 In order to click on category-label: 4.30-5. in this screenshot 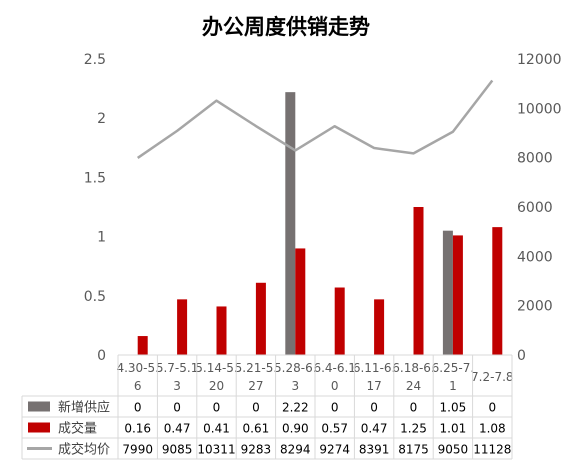, I will do `click(137, 368)`.